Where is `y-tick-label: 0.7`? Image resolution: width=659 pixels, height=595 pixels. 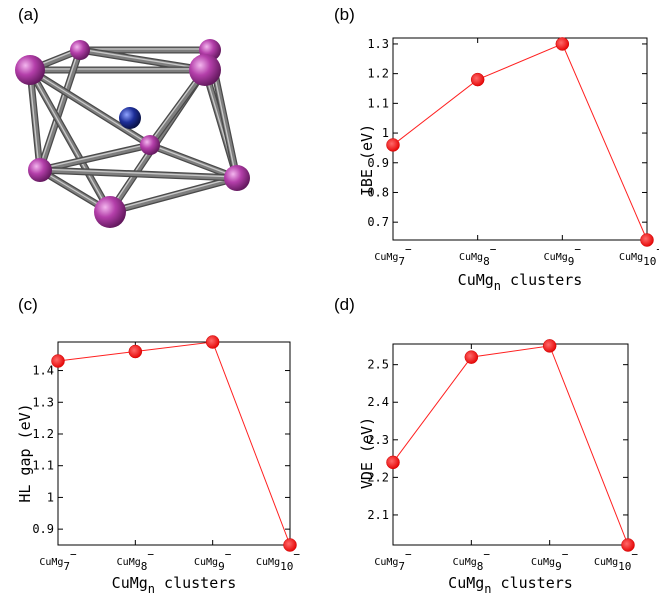 y-tick-label: 0.7 is located at coordinates (378, 222).